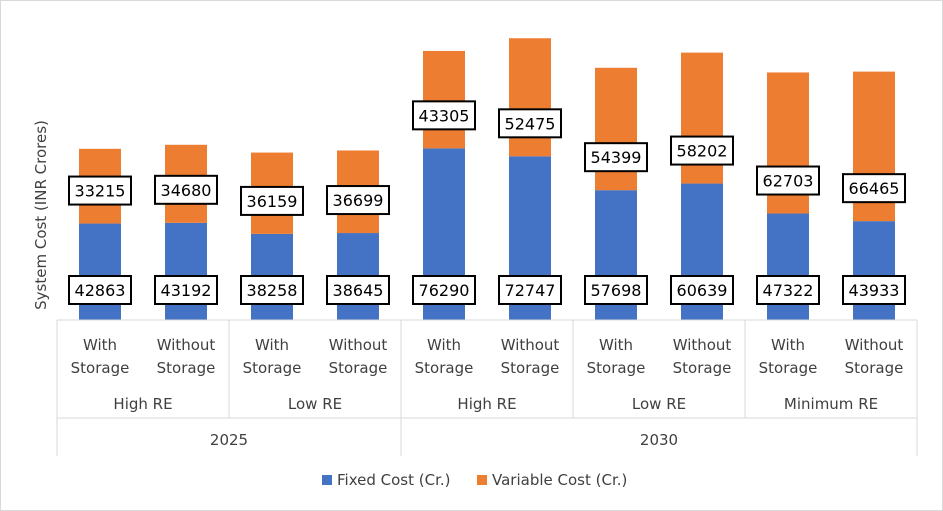 The width and height of the screenshot is (943, 511). What do you see at coordinates (229, 440) in the screenshot?
I see `year-label: 2025` at bounding box center [229, 440].